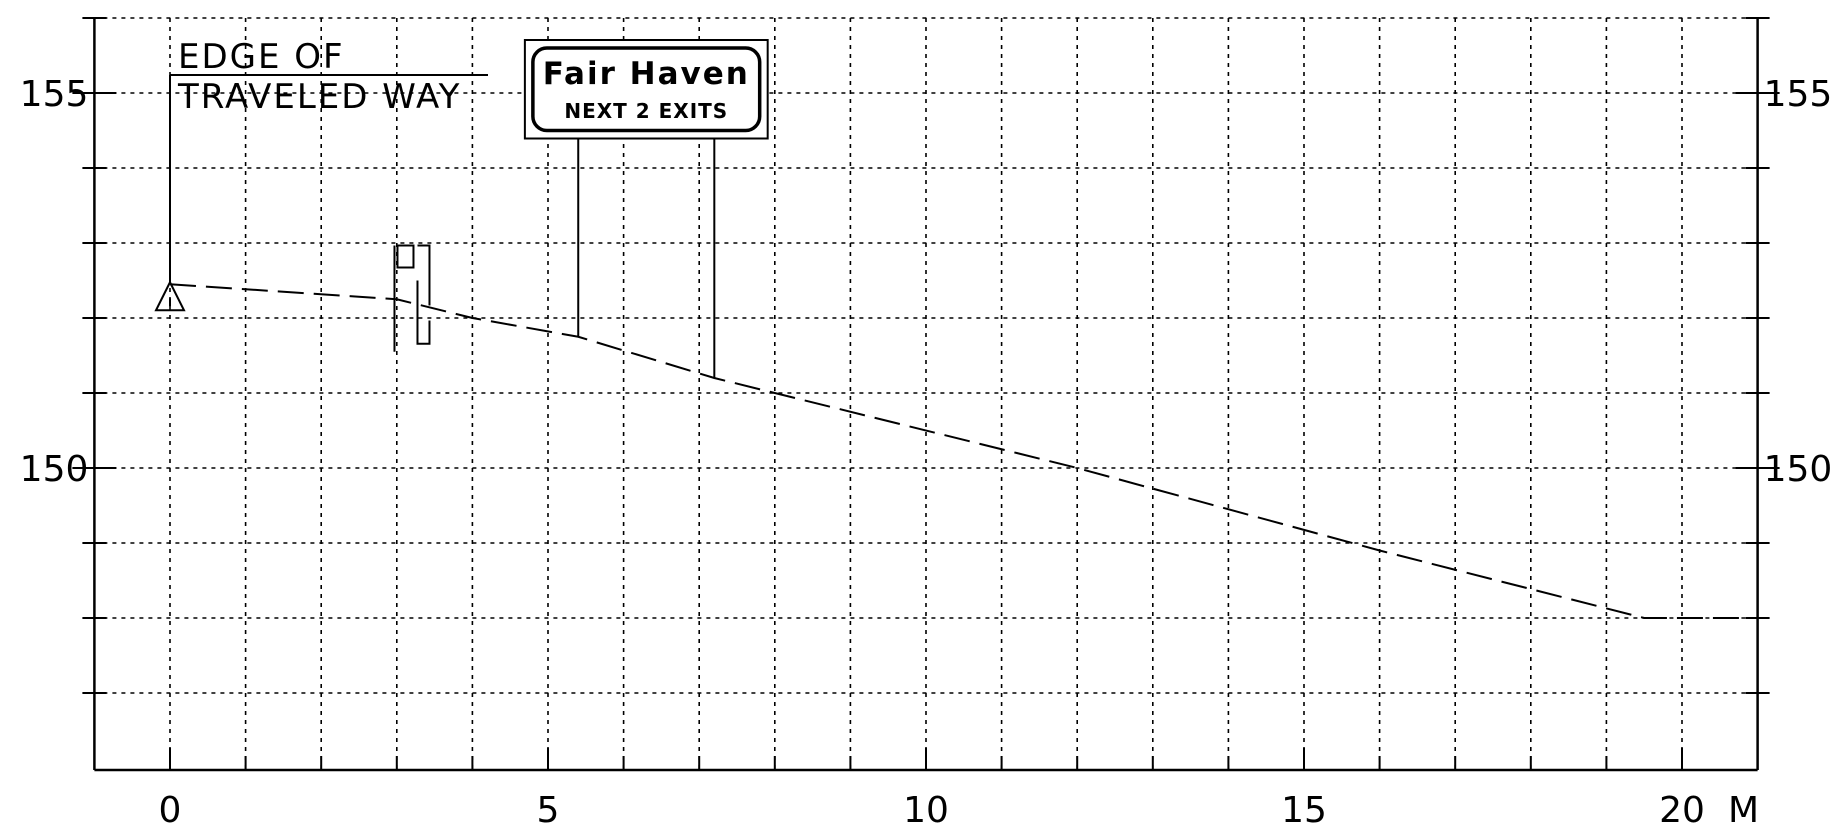 The height and width of the screenshot is (824, 1840). Describe the element at coordinates (1798, 469) in the screenshot. I see `y-tick-label-right: 150` at that location.